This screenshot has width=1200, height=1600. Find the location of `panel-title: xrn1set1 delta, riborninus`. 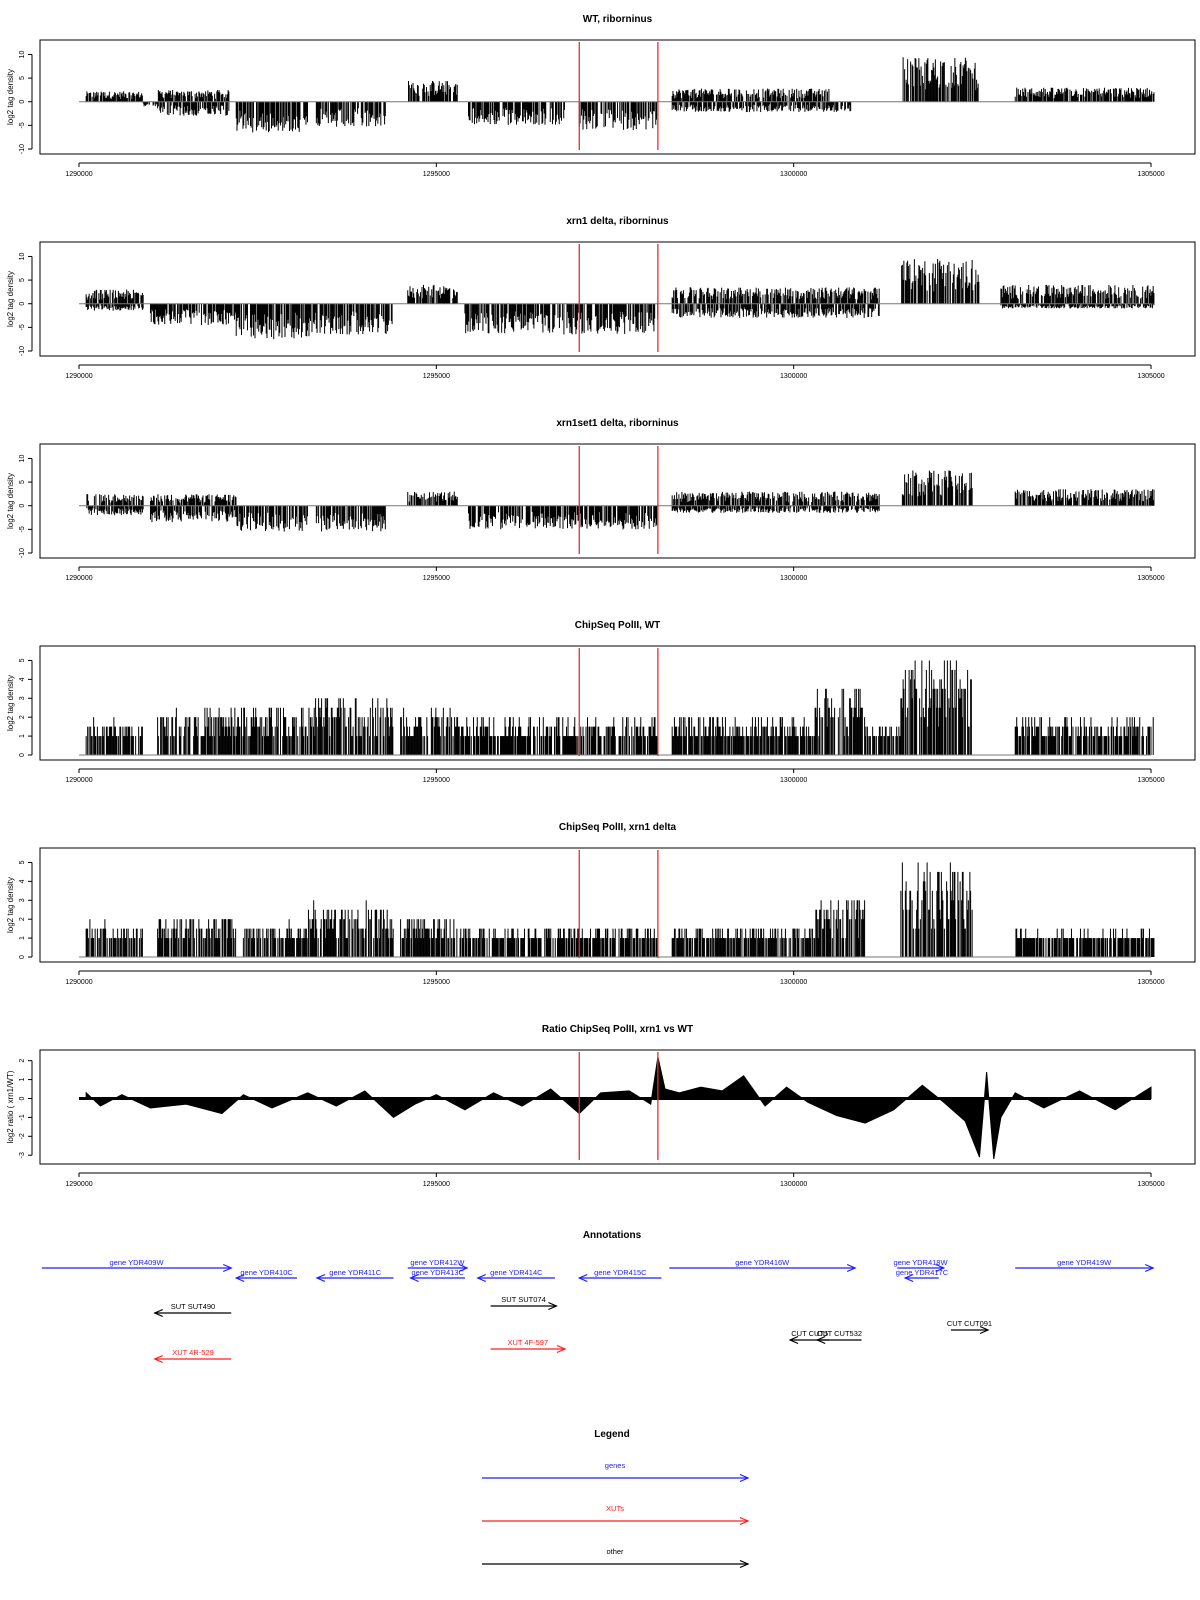

panel-title: xrn1set1 delta, riborninus is located at coordinates (617, 423).